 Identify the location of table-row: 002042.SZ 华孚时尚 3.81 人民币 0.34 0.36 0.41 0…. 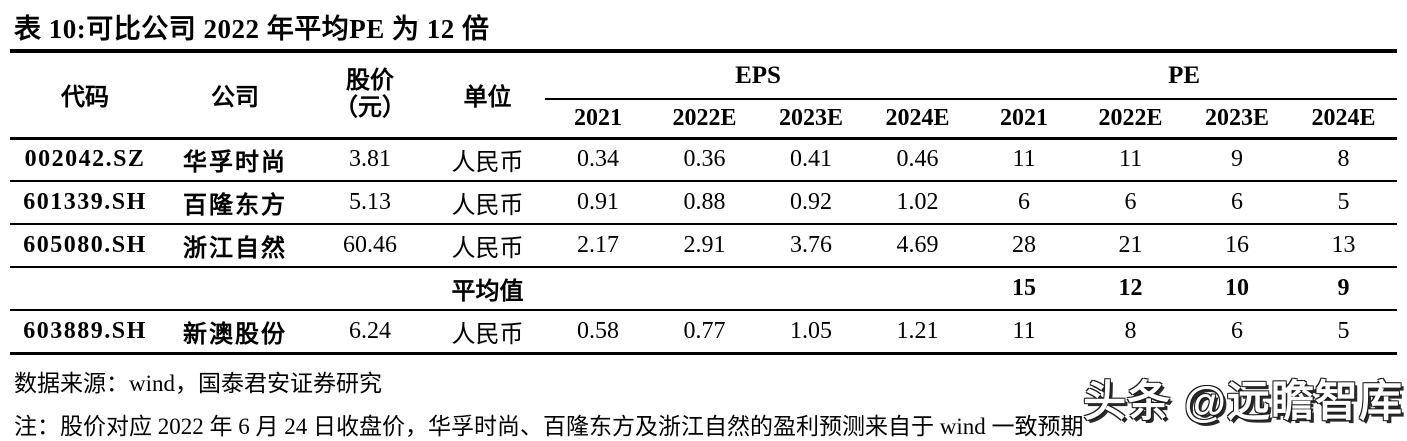
(704, 160).